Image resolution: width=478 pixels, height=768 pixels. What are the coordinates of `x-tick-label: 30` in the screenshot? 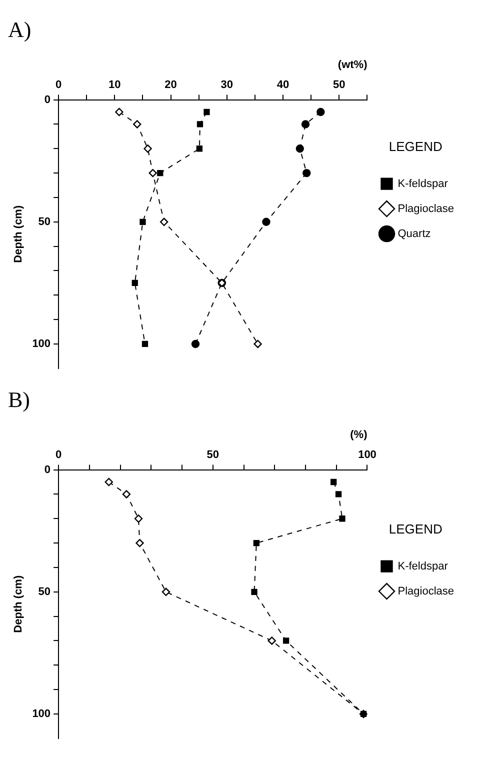 It's located at (227, 85).